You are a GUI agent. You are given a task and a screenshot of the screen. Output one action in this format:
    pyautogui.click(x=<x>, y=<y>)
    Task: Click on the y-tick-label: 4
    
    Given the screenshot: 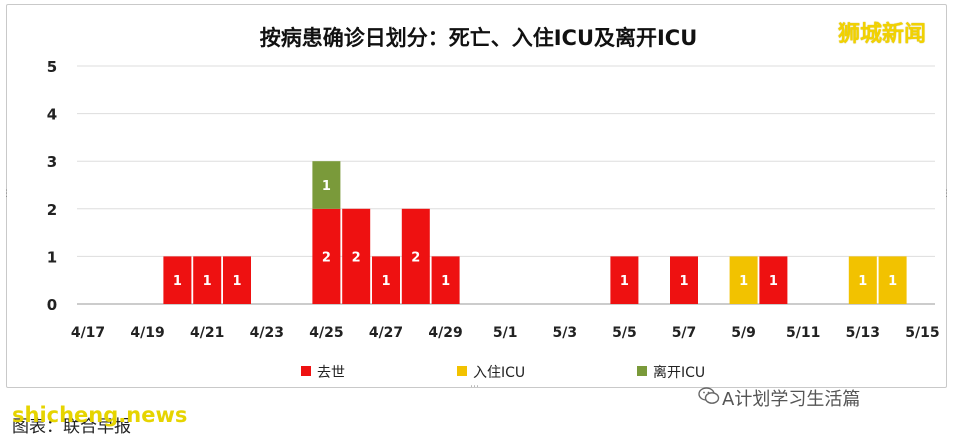 What is the action you would take?
    pyautogui.click(x=52, y=115)
    